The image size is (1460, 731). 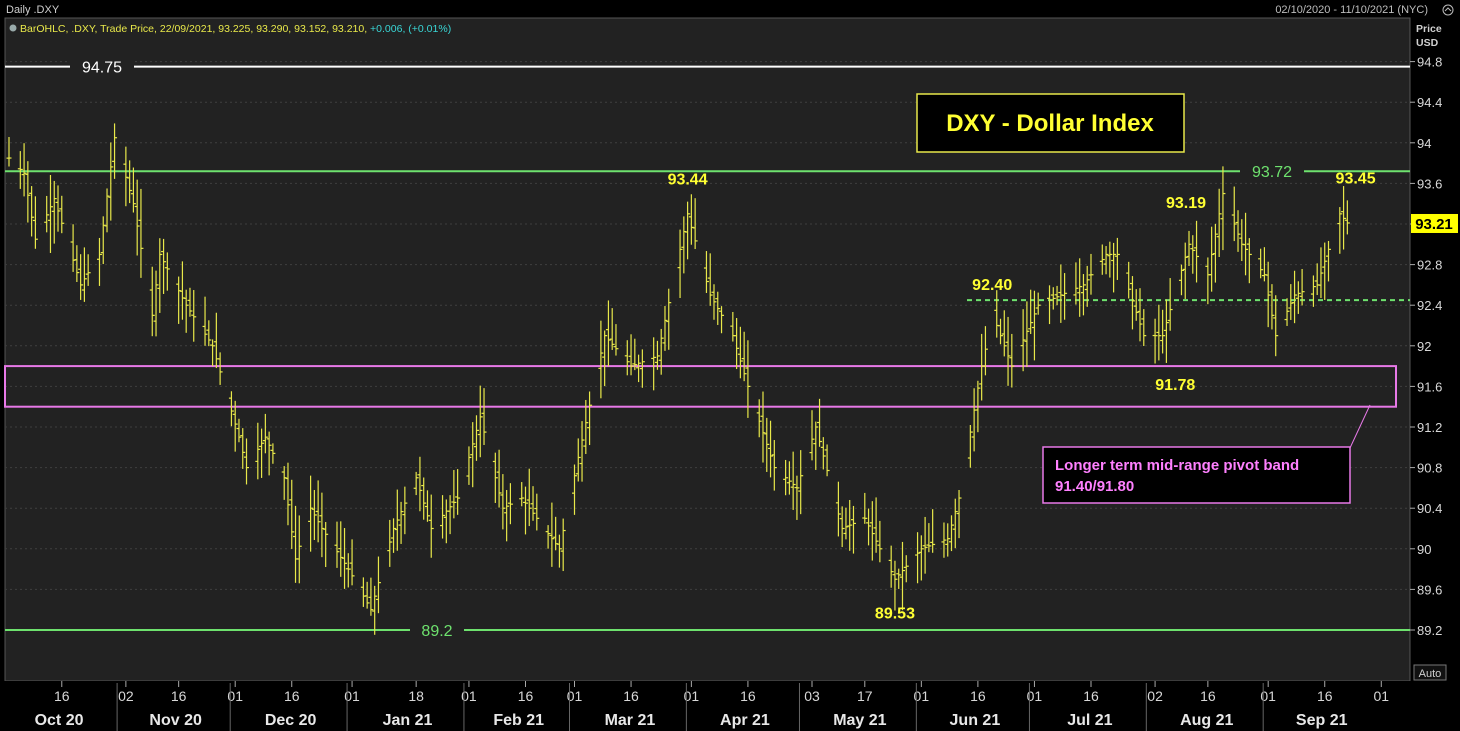 I want to click on auto-scale-button, so click(x=1430, y=672).